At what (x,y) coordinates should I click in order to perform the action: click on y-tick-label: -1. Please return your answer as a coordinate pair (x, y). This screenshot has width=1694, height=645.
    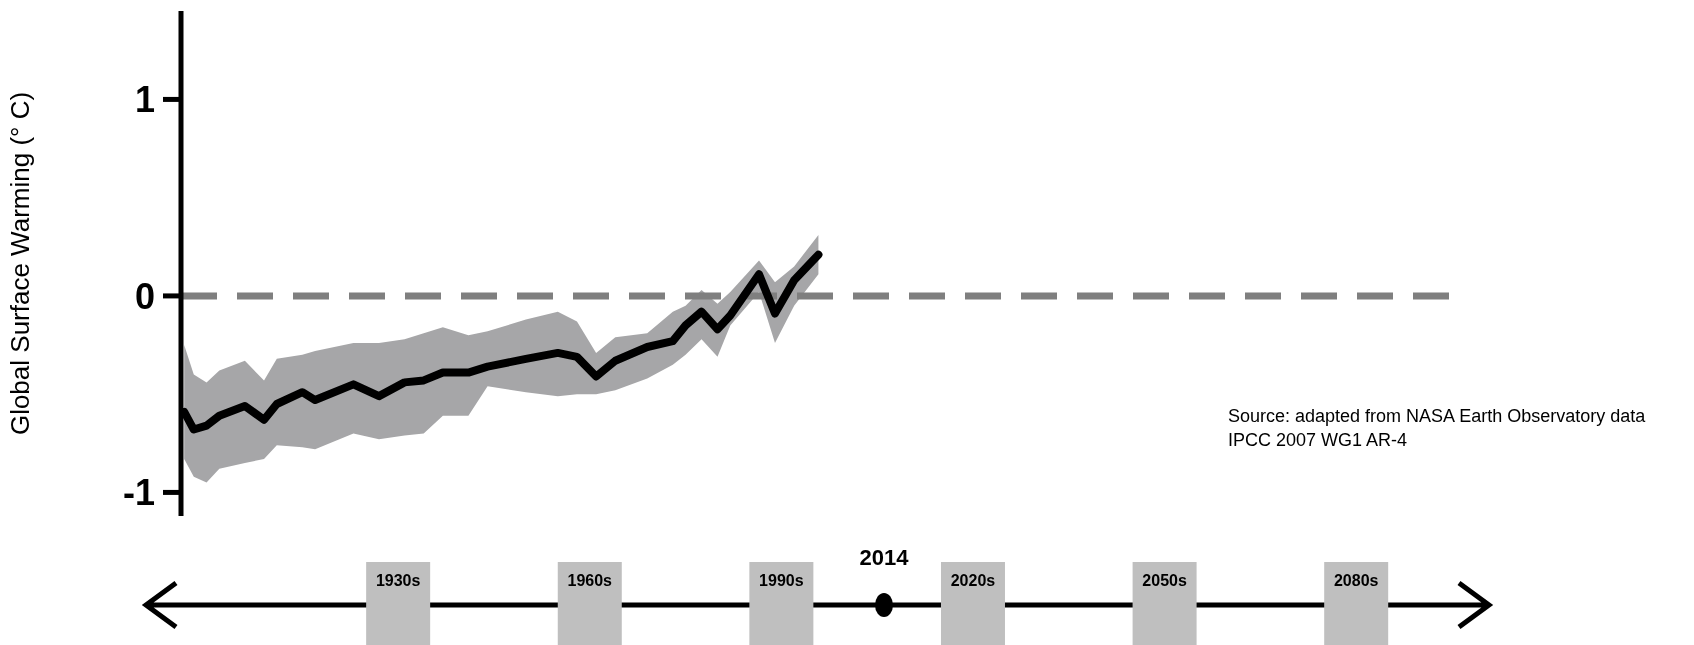
    Looking at the image, I should click on (138, 493).